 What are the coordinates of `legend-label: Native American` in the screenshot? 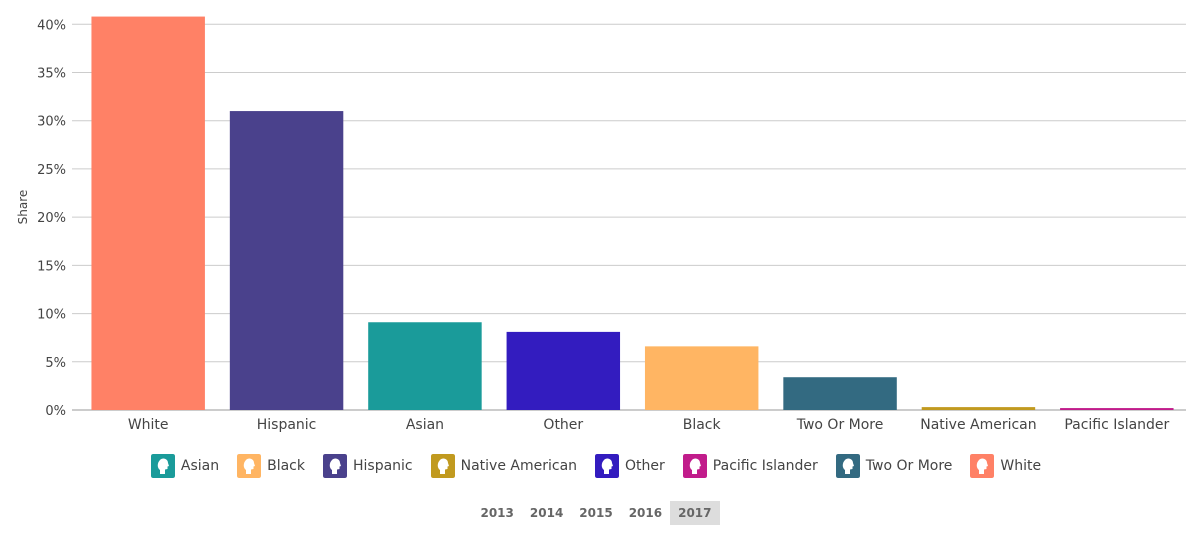 It's located at (519, 466).